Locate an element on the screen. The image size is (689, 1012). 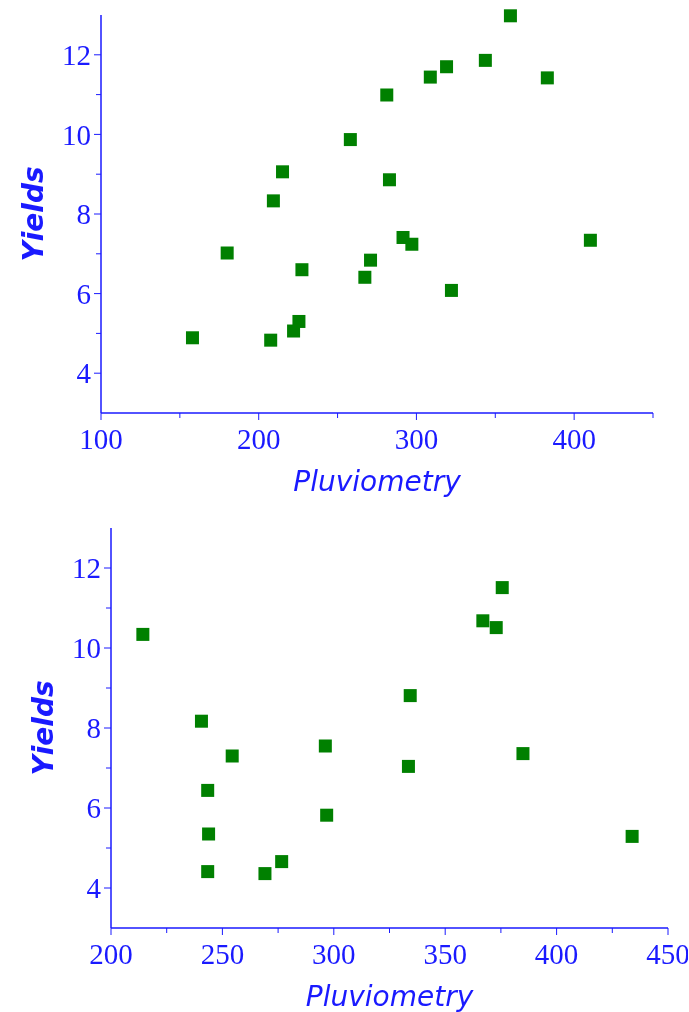
x-tick-label: 250 is located at coordinates (222, 954).